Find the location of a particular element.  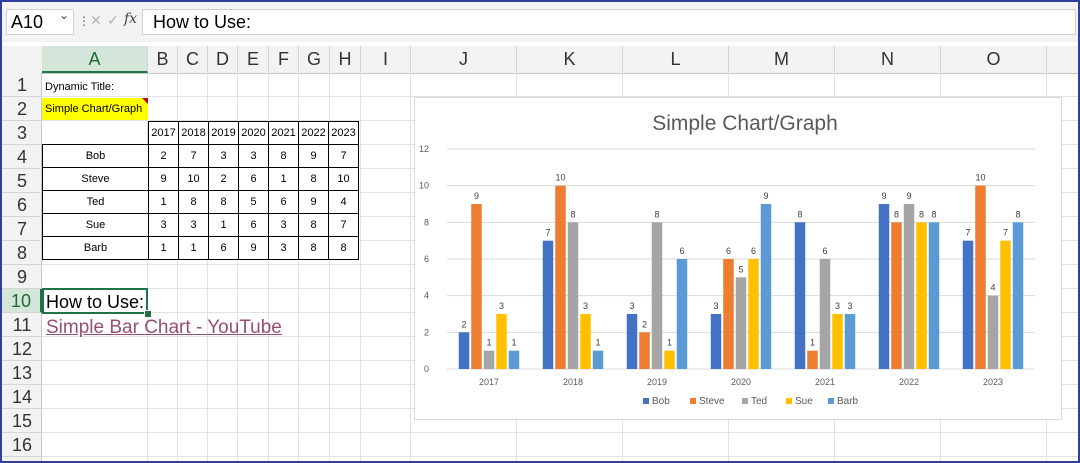

row-header-12: 12 is located at coordinates (22, 349).